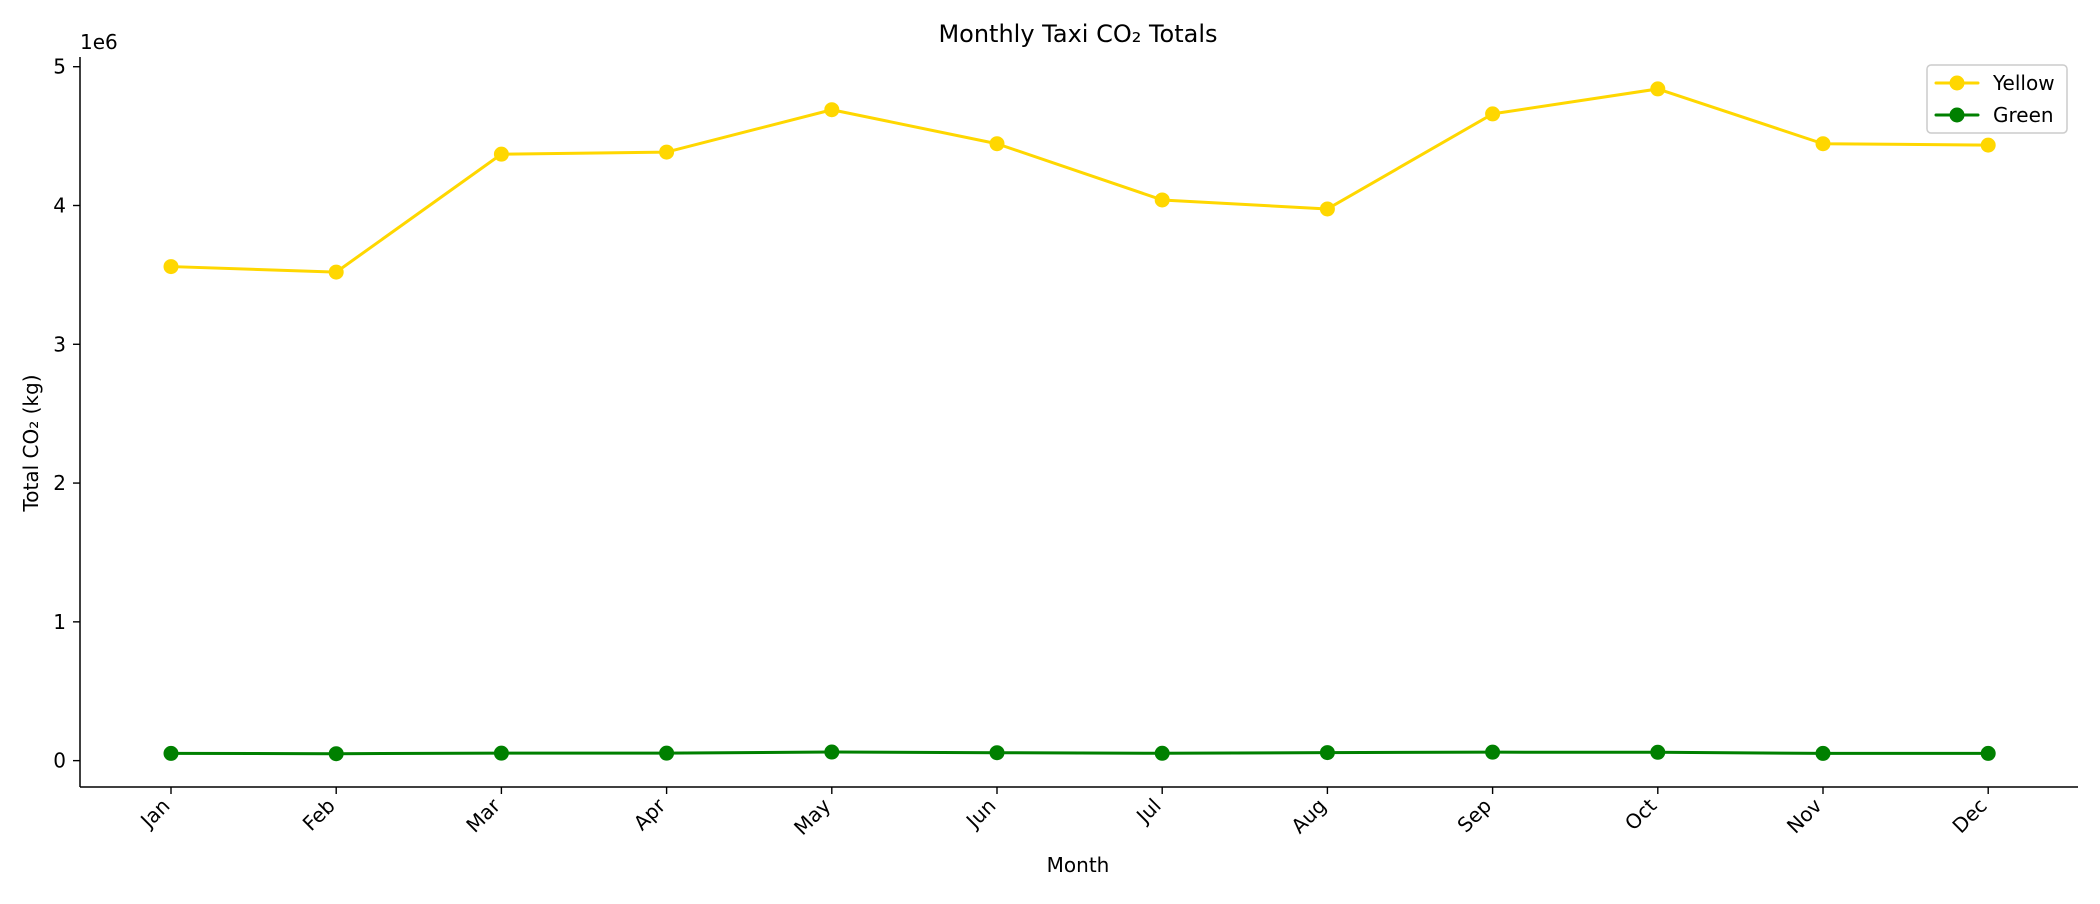 This screenshot has width=2100, height=904. I want to click on y-axis-label: Total CO₂ (kg), so click(31, 443).